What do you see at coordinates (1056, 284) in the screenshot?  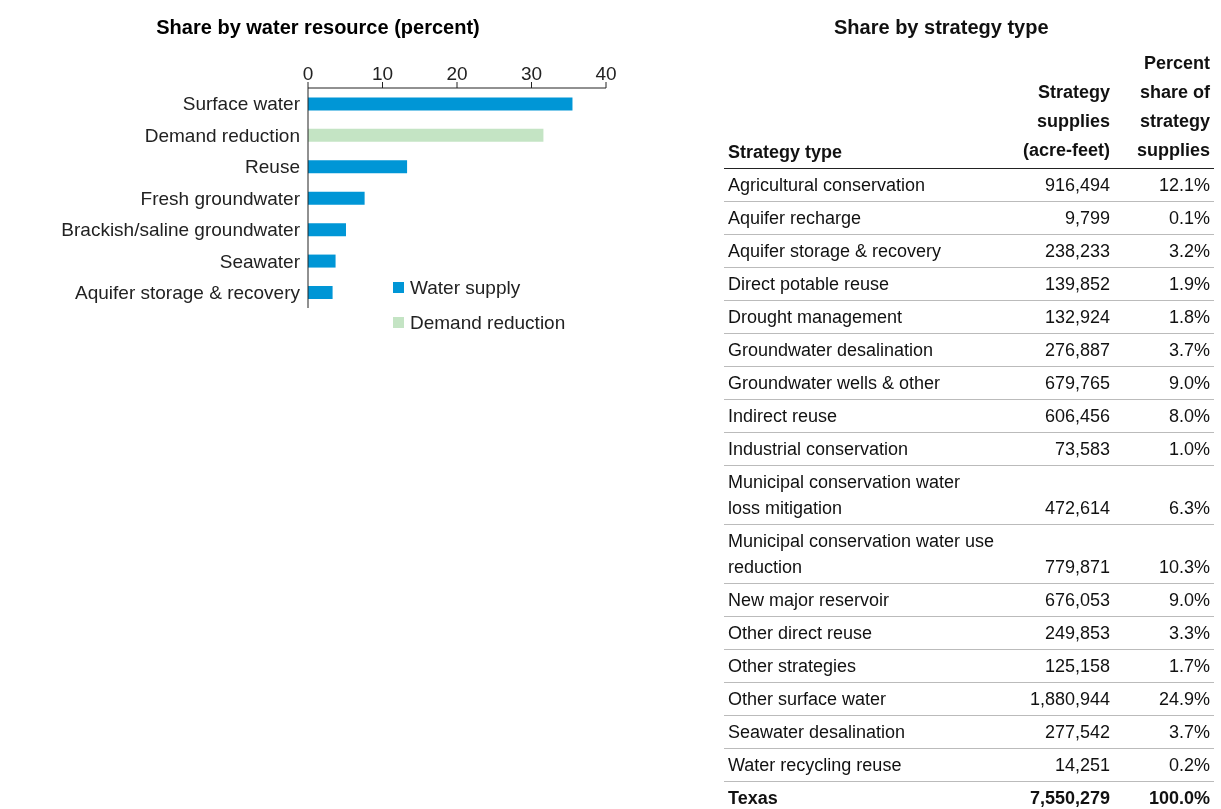 I see `data-label: 139,852` at bounding box center [1056, 284].